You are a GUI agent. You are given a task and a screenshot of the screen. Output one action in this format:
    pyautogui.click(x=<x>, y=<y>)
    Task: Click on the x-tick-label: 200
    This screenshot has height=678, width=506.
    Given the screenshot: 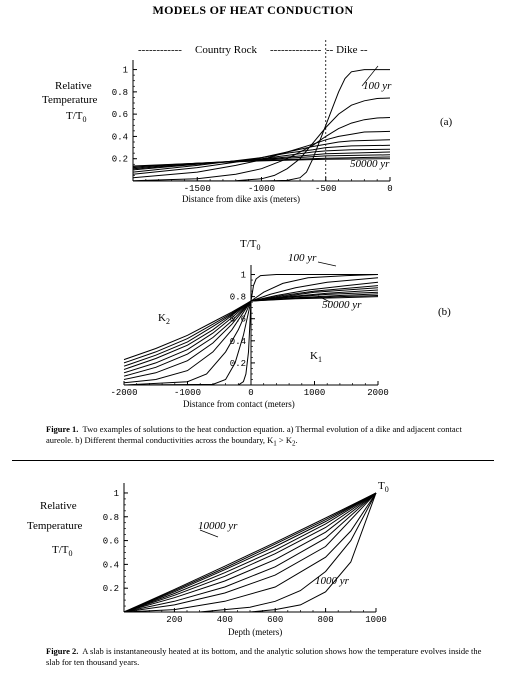 What is the action you would take?
    pyautogui.click(x=174, y=620)
    